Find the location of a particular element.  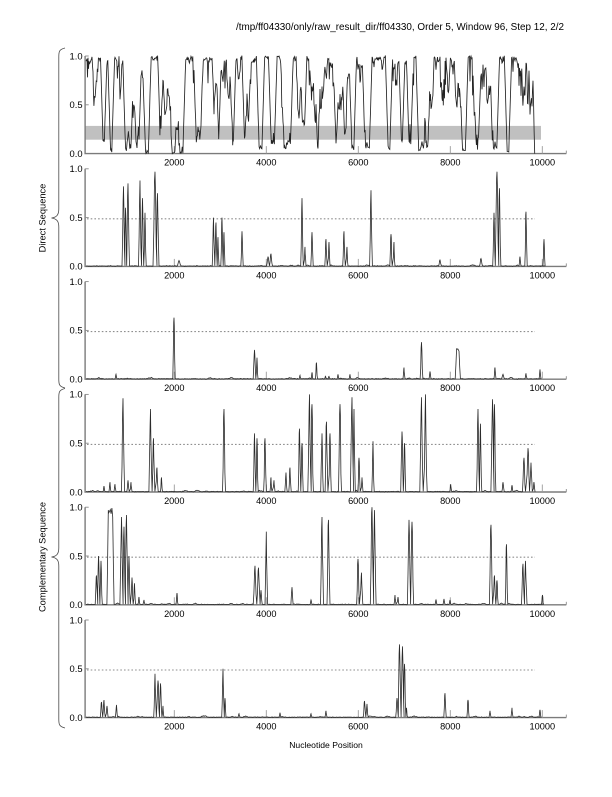

svg-text: Direct Sequence is located at coordinates (43, 218).